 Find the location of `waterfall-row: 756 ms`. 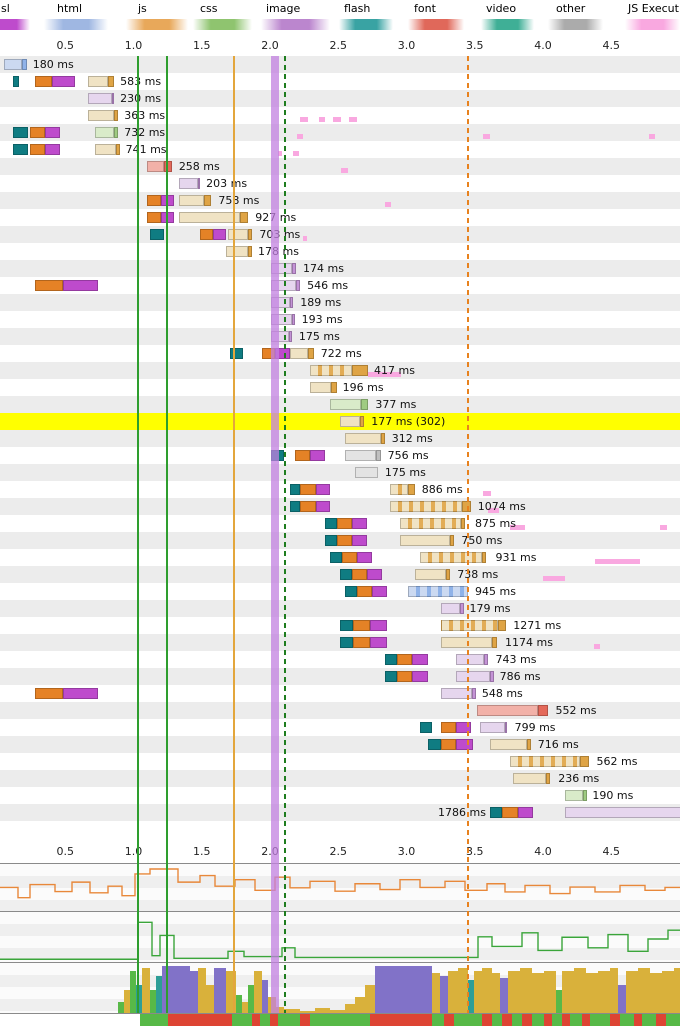

waterfall-row: 756 ms is located at coordinates (340, 455).